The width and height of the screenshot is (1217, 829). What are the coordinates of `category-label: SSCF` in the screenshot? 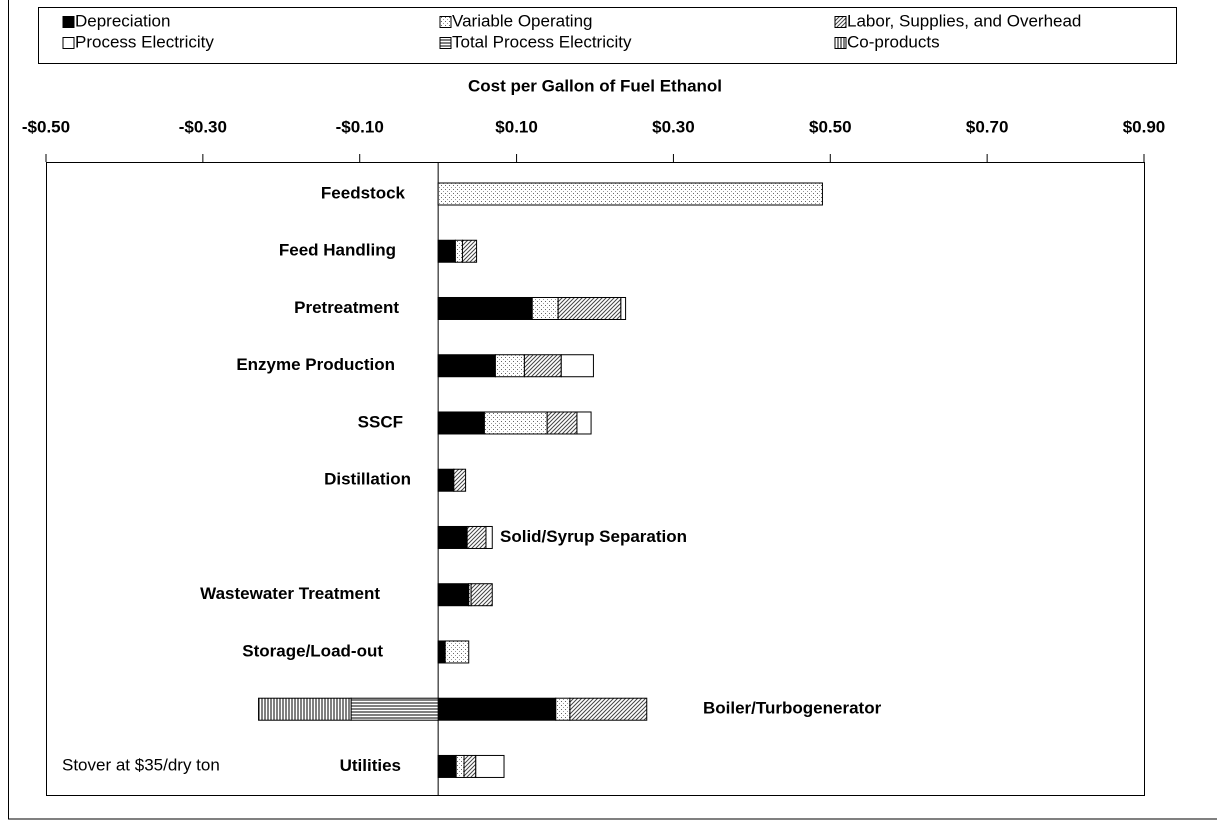 It's located at (380, 421).